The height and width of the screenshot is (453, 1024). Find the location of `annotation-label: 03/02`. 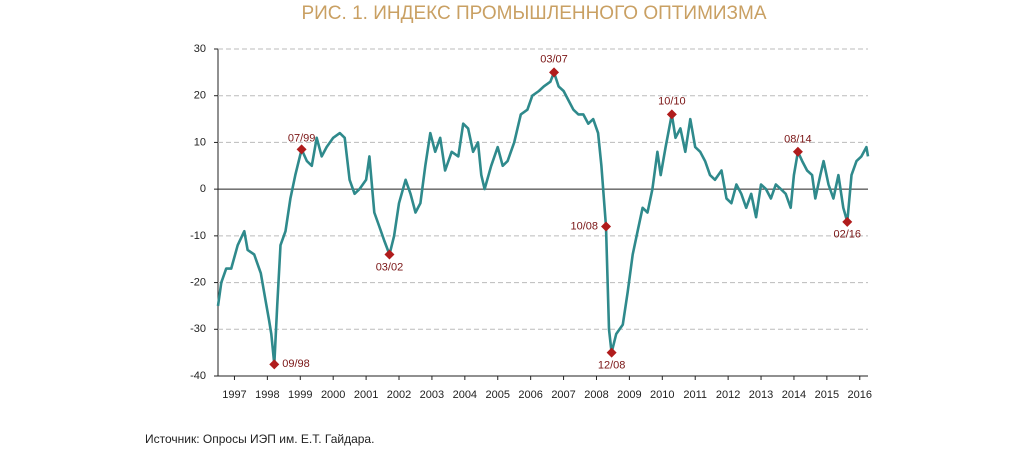

annotation-label: 03/02 is located at coordinates (390, 267).